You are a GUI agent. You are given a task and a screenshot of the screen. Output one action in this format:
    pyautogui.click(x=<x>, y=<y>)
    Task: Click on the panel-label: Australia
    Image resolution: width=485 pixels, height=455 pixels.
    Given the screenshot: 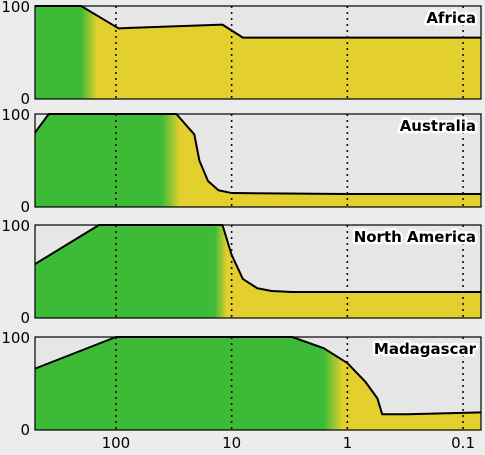 What is the action you would take?
    pyautogui.click(x=438, y=126)
    